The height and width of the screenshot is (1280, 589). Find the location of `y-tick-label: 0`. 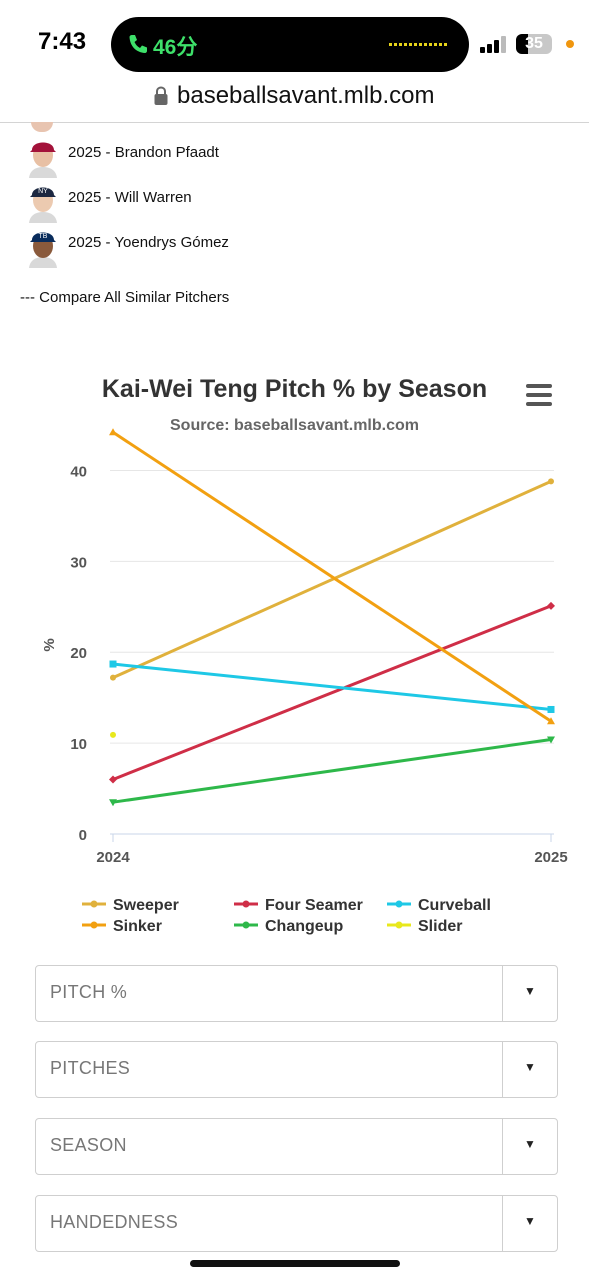

y-tick-label: 0 is located at coordinates (83, 835).